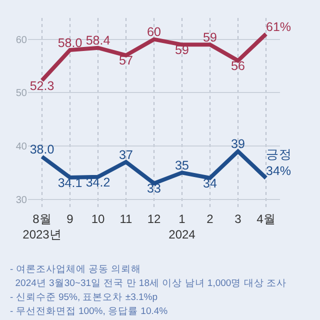 Image resolution: width=320 pixels, height=320 pixels. I want to click on x-tick-label: 11, so click(126, 219).